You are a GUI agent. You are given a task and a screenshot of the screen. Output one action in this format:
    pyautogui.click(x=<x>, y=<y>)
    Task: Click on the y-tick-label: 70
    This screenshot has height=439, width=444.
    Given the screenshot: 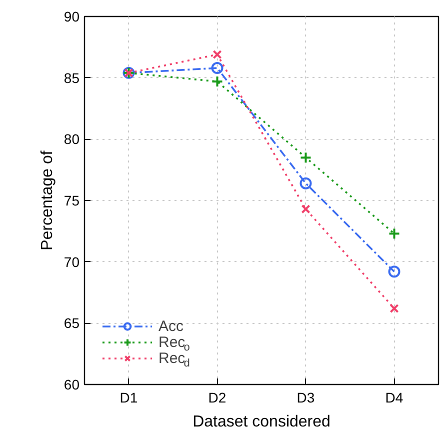 What is the action you would take?
    pyautogui.click(x=72, y=262)
    